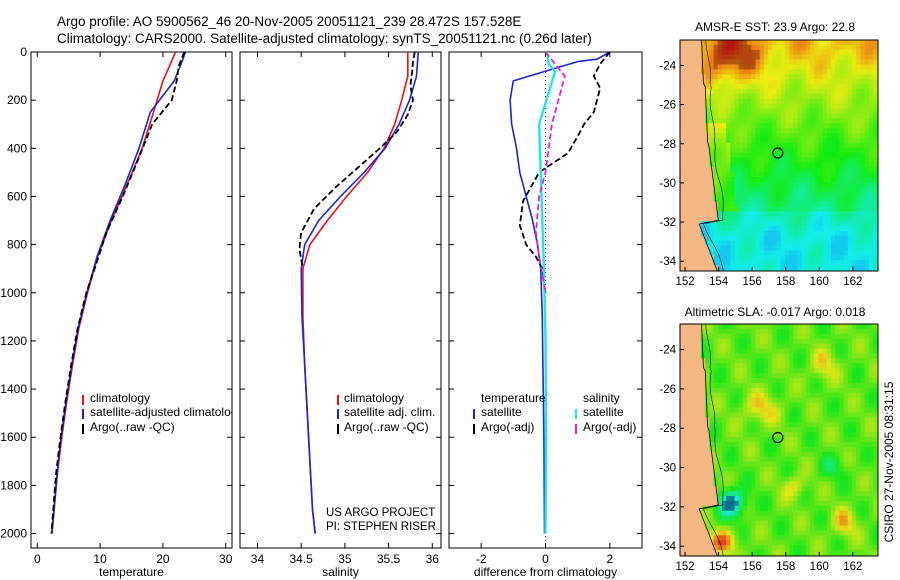  Describe the element at coordinates (708, 155) in the screenshot. I see `sst-coastline` at that location.